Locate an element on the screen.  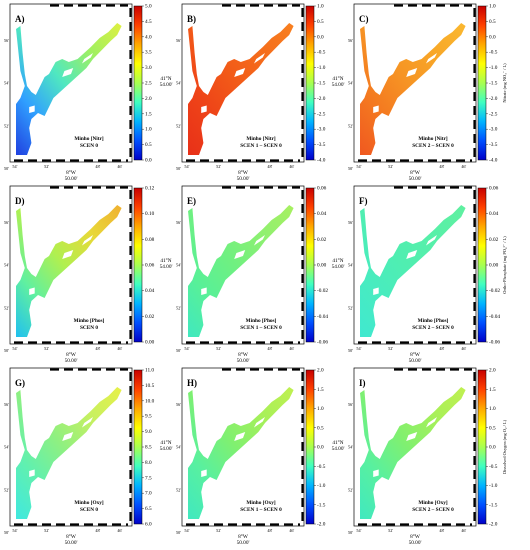
colorbar-tick-label: 7.5 is located at coordinates (148, 478).